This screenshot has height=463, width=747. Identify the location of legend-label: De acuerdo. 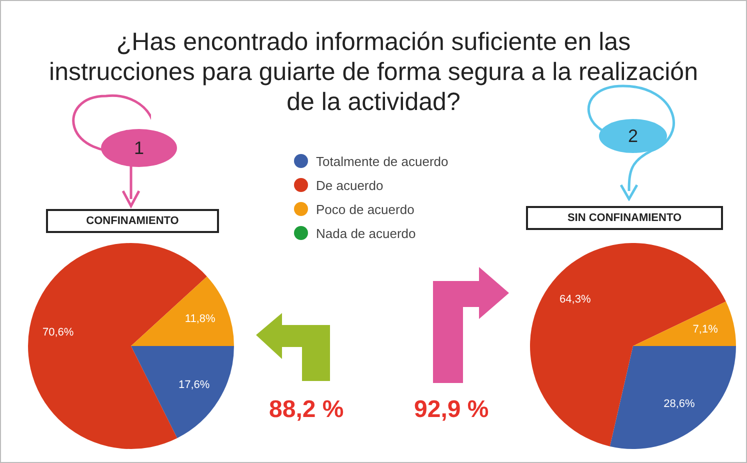
(350, 185).